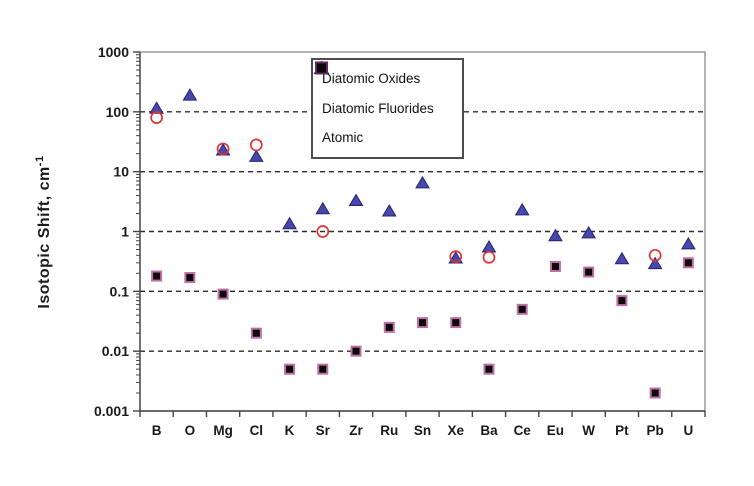 Image resolution: width=754 pixels, height=486 pixels. What do you see at coordinates (156, 107) in the screenshot?
I see `diatomic-oxides-marker-B` at bounding box center [156, 107].